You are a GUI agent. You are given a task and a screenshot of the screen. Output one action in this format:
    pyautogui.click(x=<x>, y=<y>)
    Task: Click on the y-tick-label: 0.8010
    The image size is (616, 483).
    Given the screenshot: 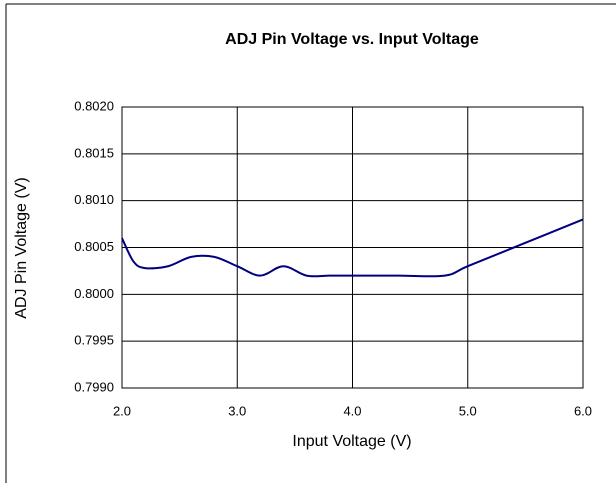 What is the action you would take?
    pyautogui.click(x=94, y=199)
    